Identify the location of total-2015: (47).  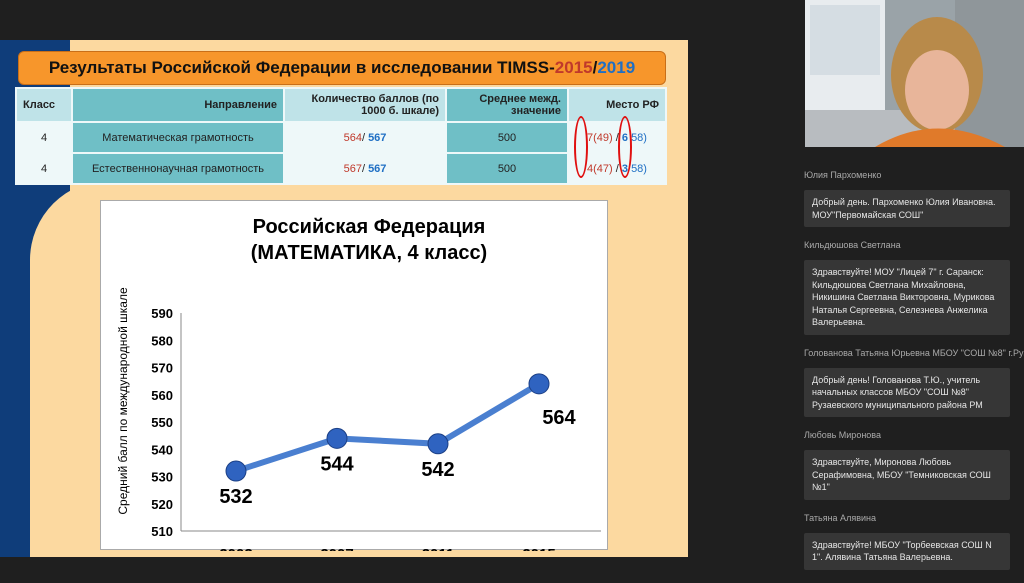
(603, 168).